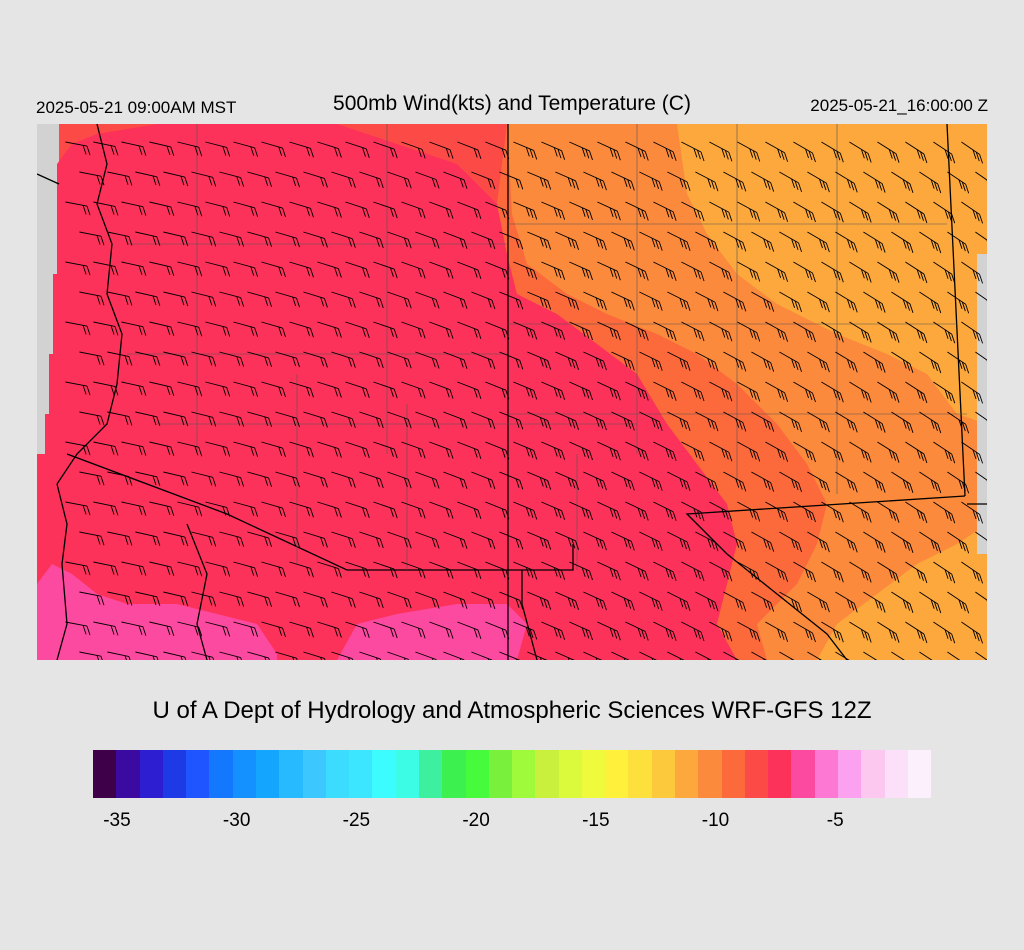  I want to click on boundary-line, so click(197, 591).